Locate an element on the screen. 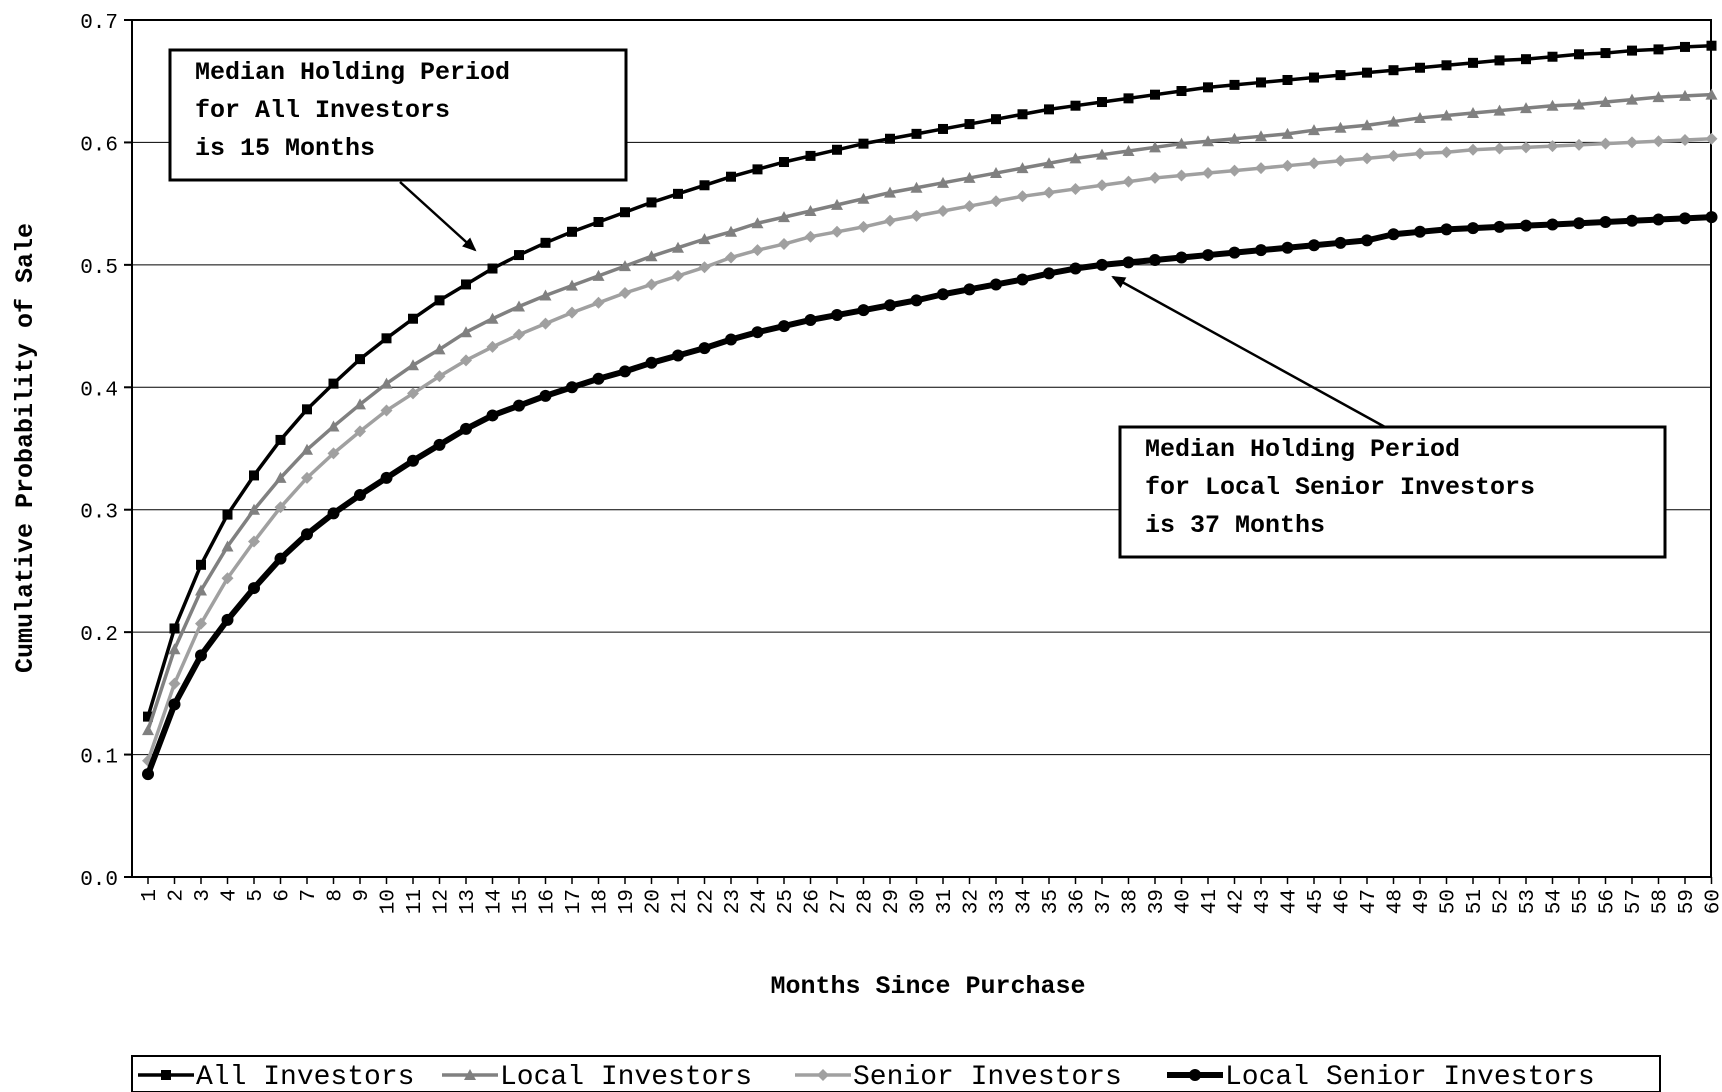  legend-item: Local Investors is located at coordinates (597, 1077).